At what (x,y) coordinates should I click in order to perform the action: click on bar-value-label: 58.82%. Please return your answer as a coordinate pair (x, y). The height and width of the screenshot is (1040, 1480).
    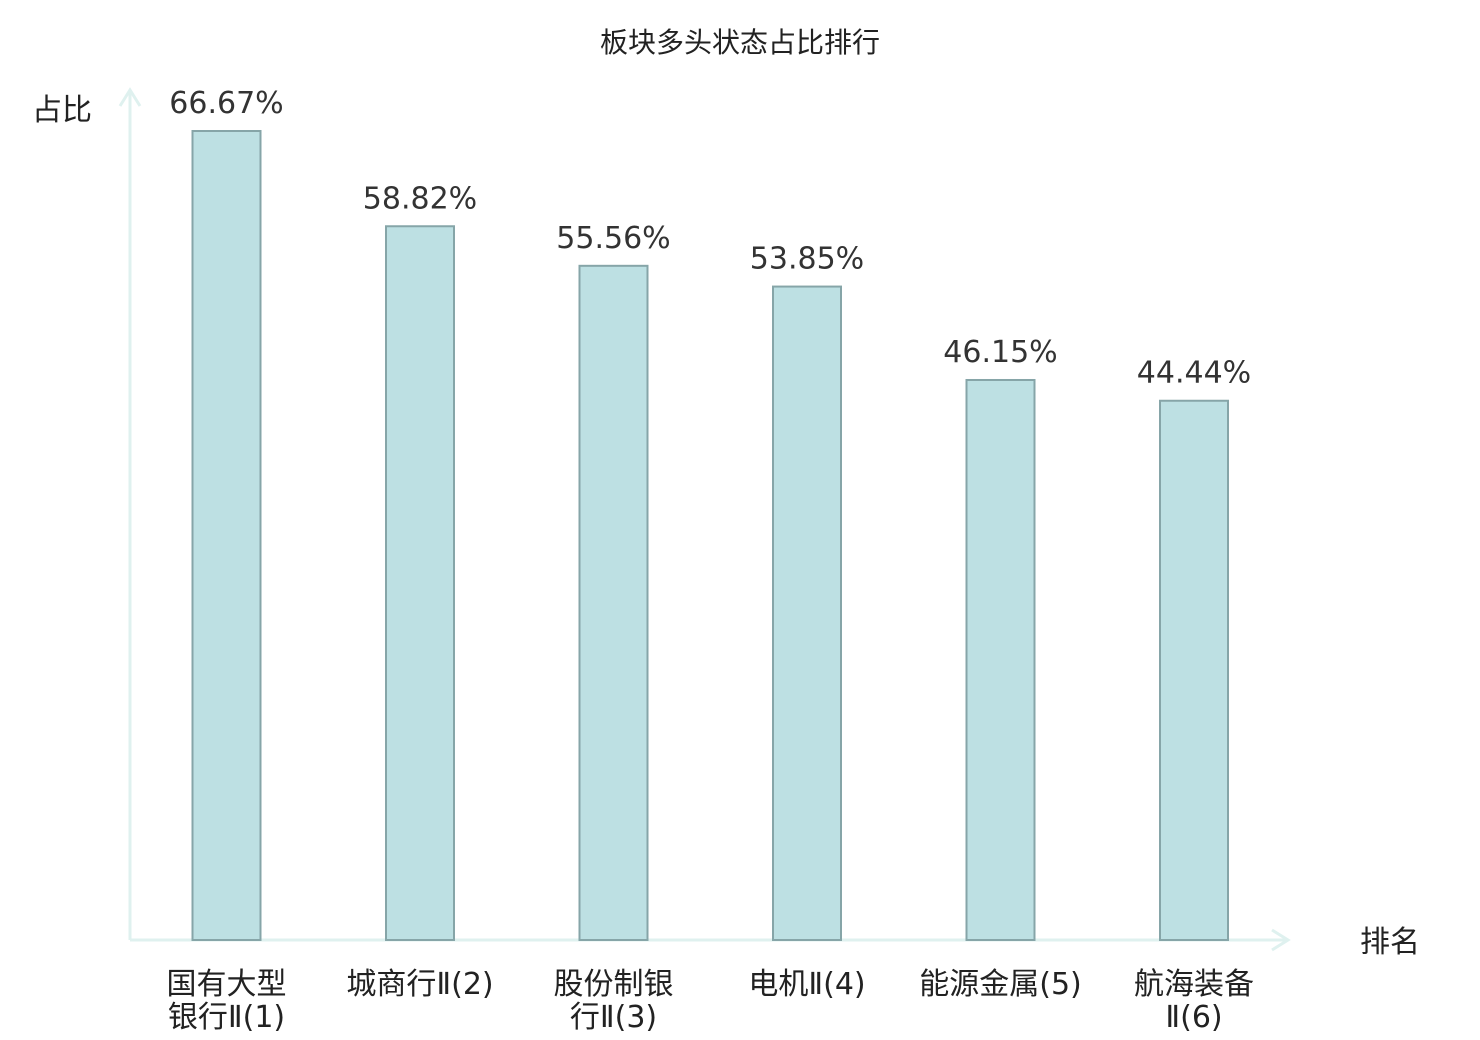
    Looking at the image, I should click on (420, 198).